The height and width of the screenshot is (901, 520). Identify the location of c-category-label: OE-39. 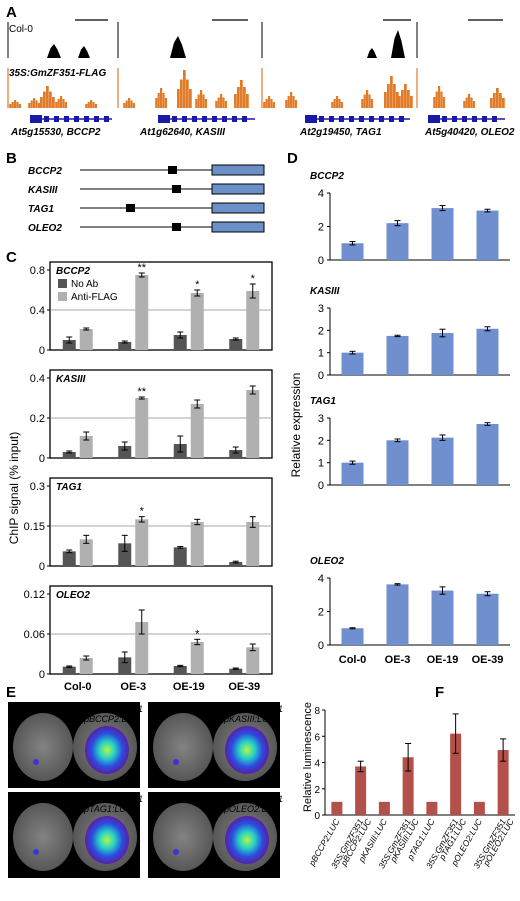
(244, 687).